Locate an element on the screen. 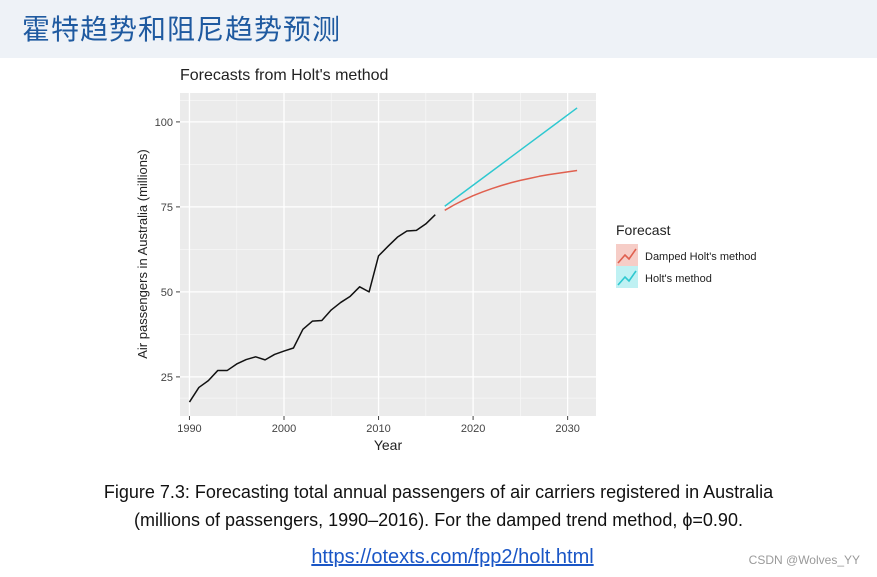 Image resolution: width=877 pixels, height=577 pixels. y-tick-label: 75 is located at coordinates (167, 208).